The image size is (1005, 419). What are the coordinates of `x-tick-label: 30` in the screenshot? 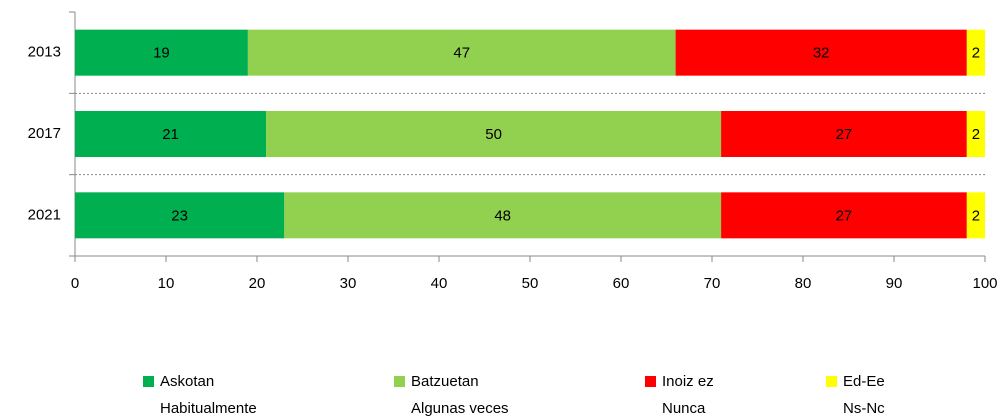 It's located at (348, 283).